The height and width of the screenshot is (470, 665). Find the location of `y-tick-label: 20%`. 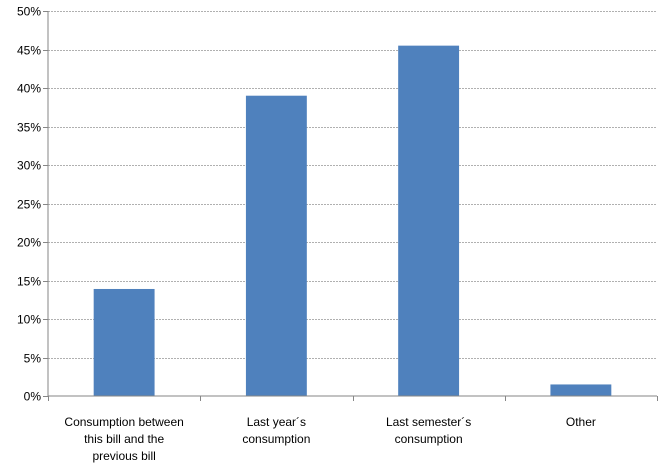

y-tick-label: 20% is located at coordinates (29, 243).